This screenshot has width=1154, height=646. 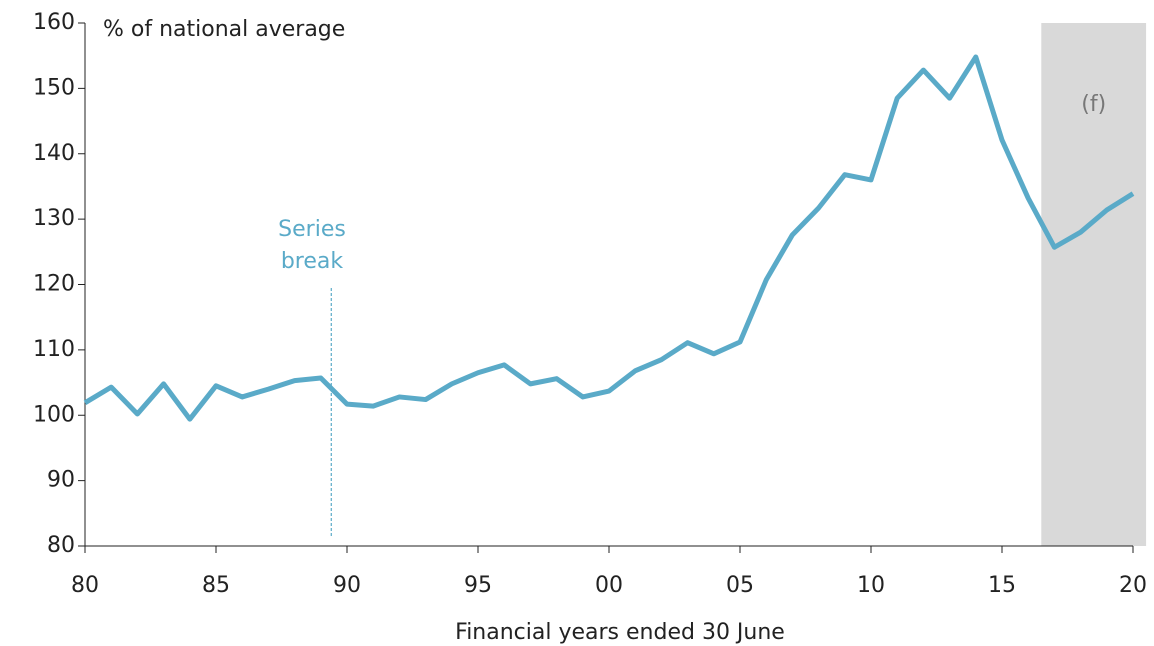 What do you see at coordinates (1002, 585) in the screenshot?
I see `x-tick-label: 15` at bounding box center [1002, 585].